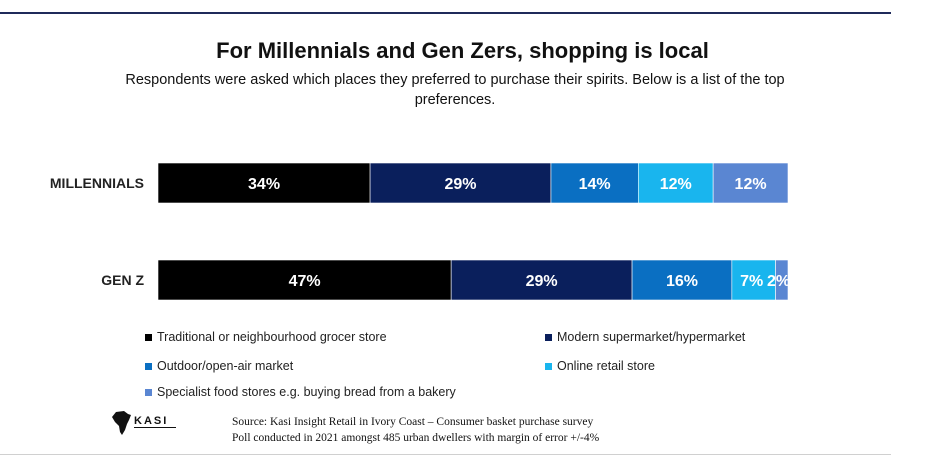 This screenshot has height=463, width=925. I want to click on data-label: 47%, so click(305, 281).